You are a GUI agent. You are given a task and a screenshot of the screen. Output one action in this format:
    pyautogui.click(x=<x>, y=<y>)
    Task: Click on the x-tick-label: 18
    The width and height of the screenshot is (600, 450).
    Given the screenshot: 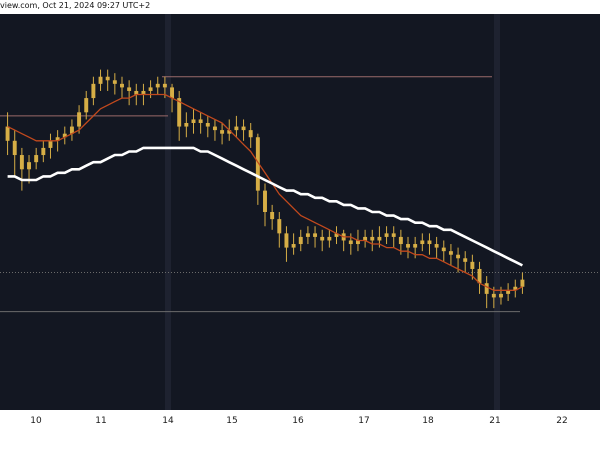 What is the action you would take?
    pyautogui.click(x=428, y=421)
    